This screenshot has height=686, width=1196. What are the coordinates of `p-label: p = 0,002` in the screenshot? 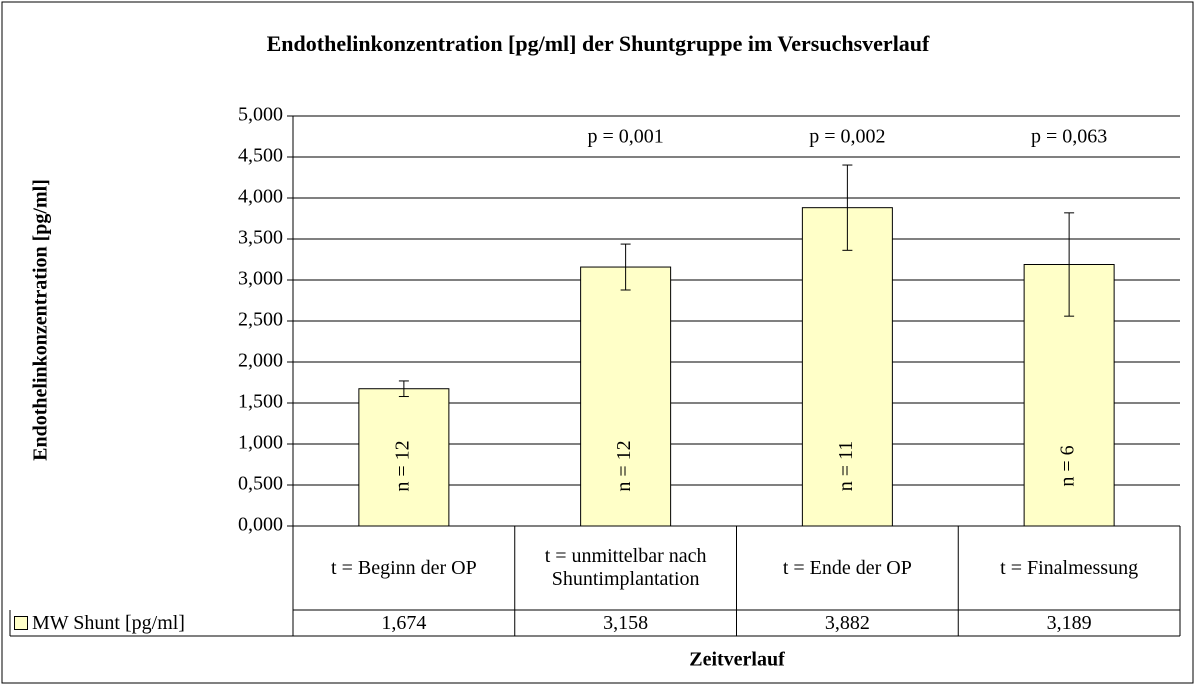 It's located at (847, 137).